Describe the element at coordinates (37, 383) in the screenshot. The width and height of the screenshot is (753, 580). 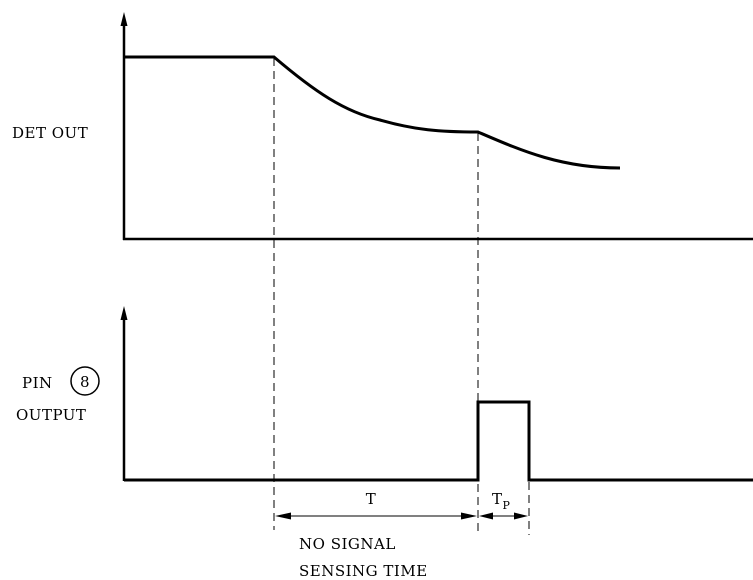
I see `pin-label: PIN` at that location.